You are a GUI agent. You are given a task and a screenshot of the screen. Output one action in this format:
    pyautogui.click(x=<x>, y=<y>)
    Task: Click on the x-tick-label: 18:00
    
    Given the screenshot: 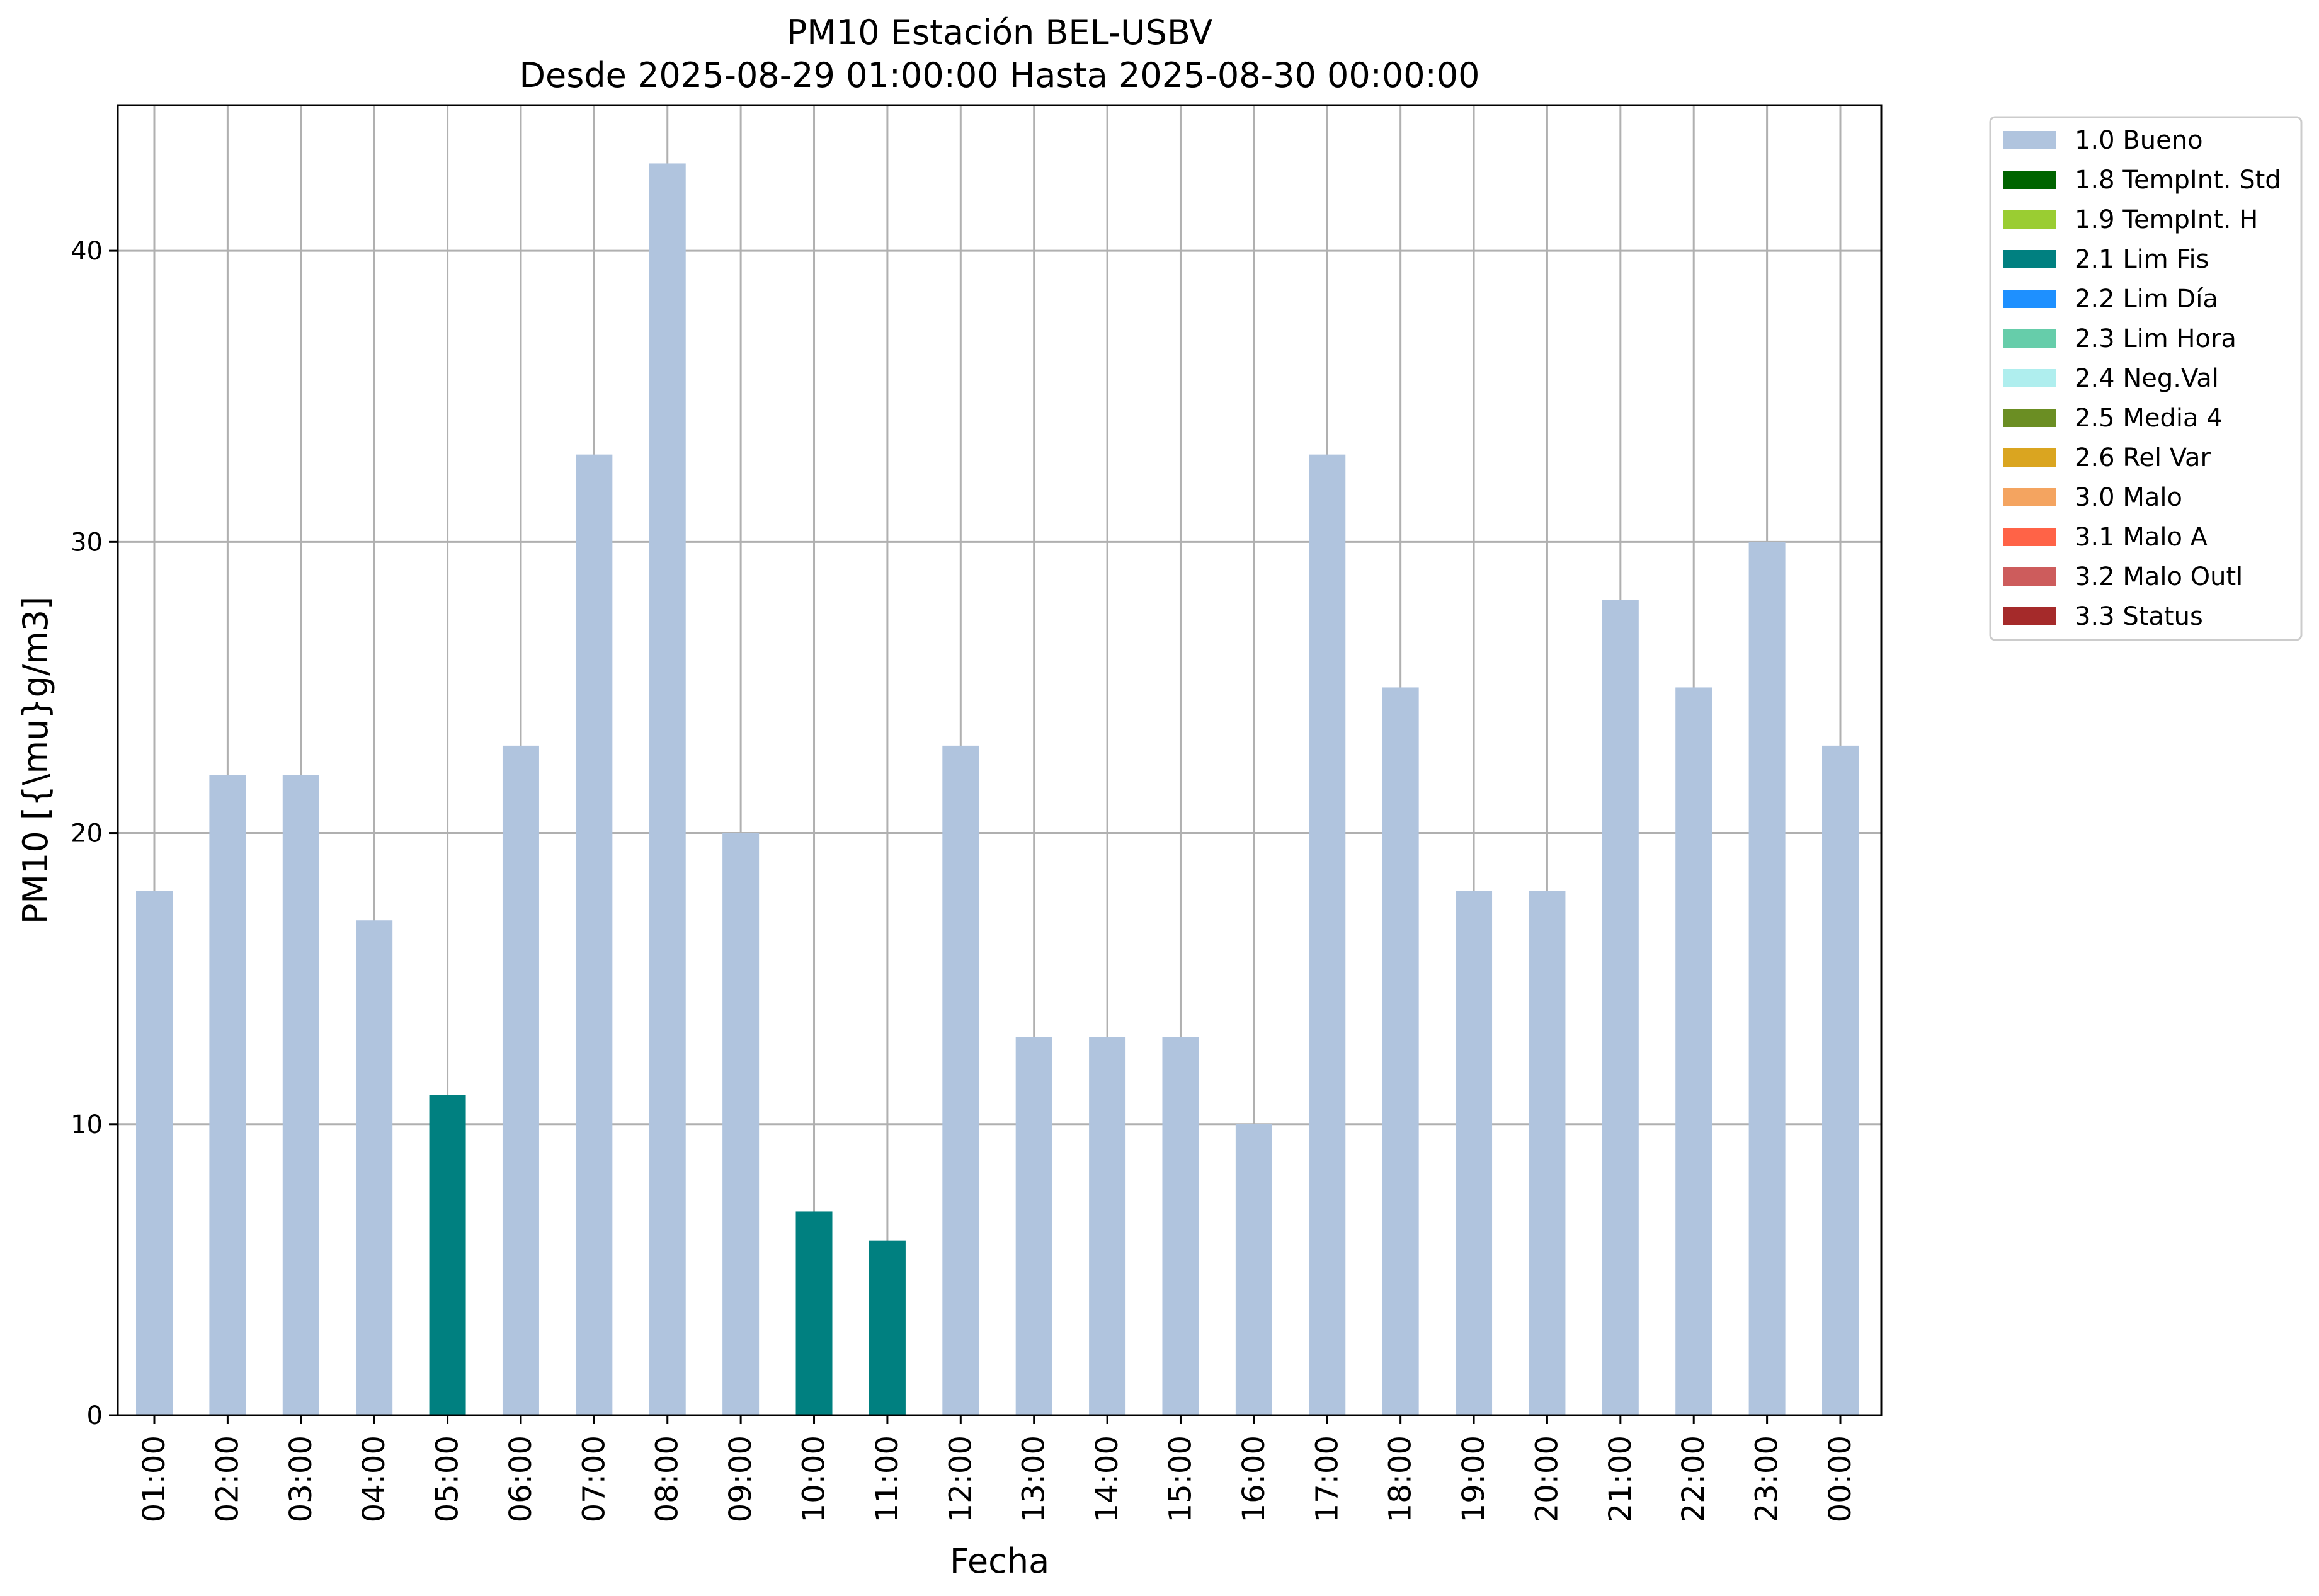 What is the action you would take?
    pyautogui.click(x=1400, y=1478)
    